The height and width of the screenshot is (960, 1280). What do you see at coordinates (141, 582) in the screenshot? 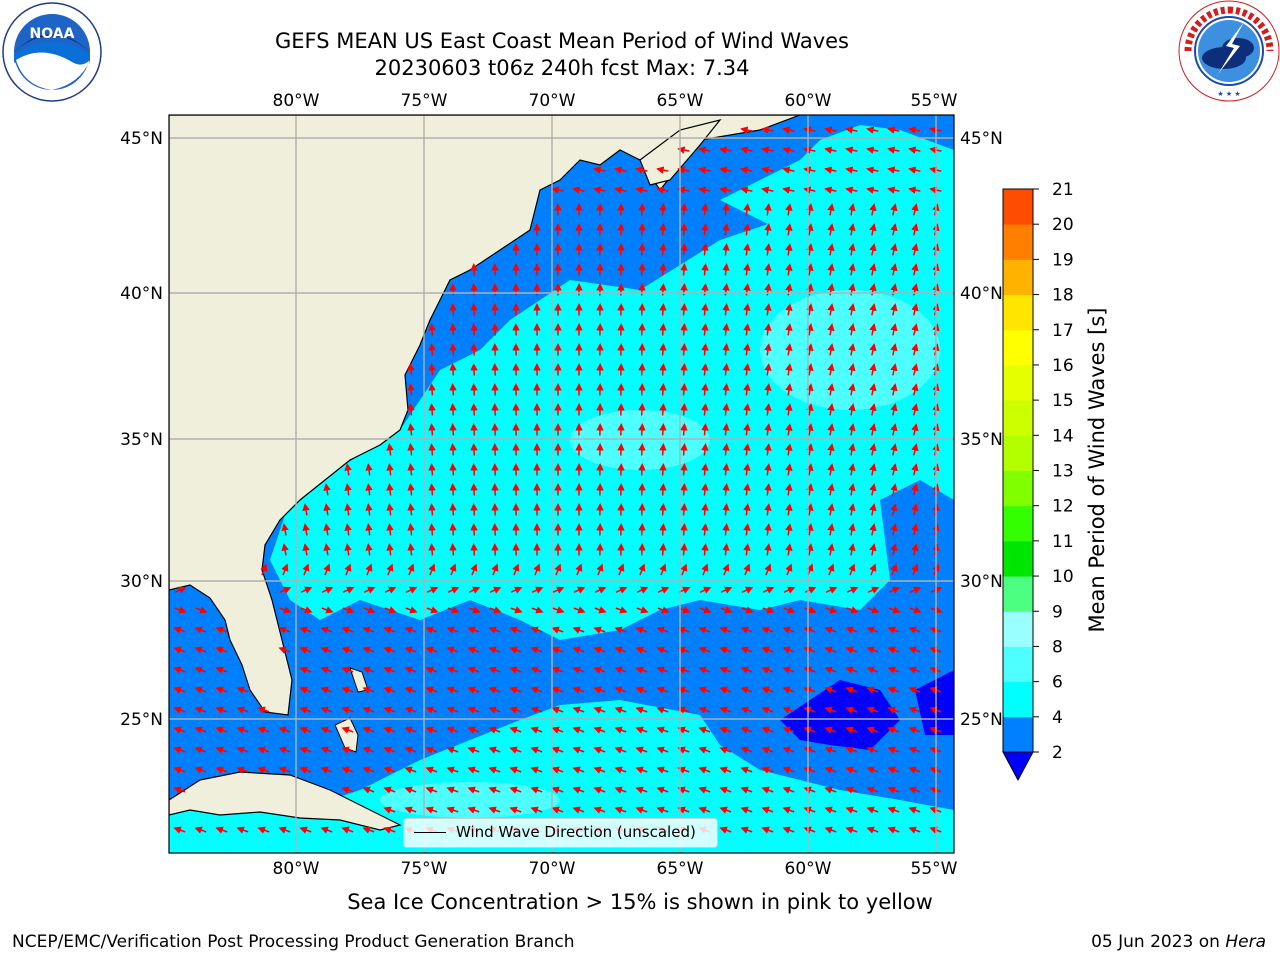
I see `lat-tick-left: 30°N` at bounding box center [141, 582].